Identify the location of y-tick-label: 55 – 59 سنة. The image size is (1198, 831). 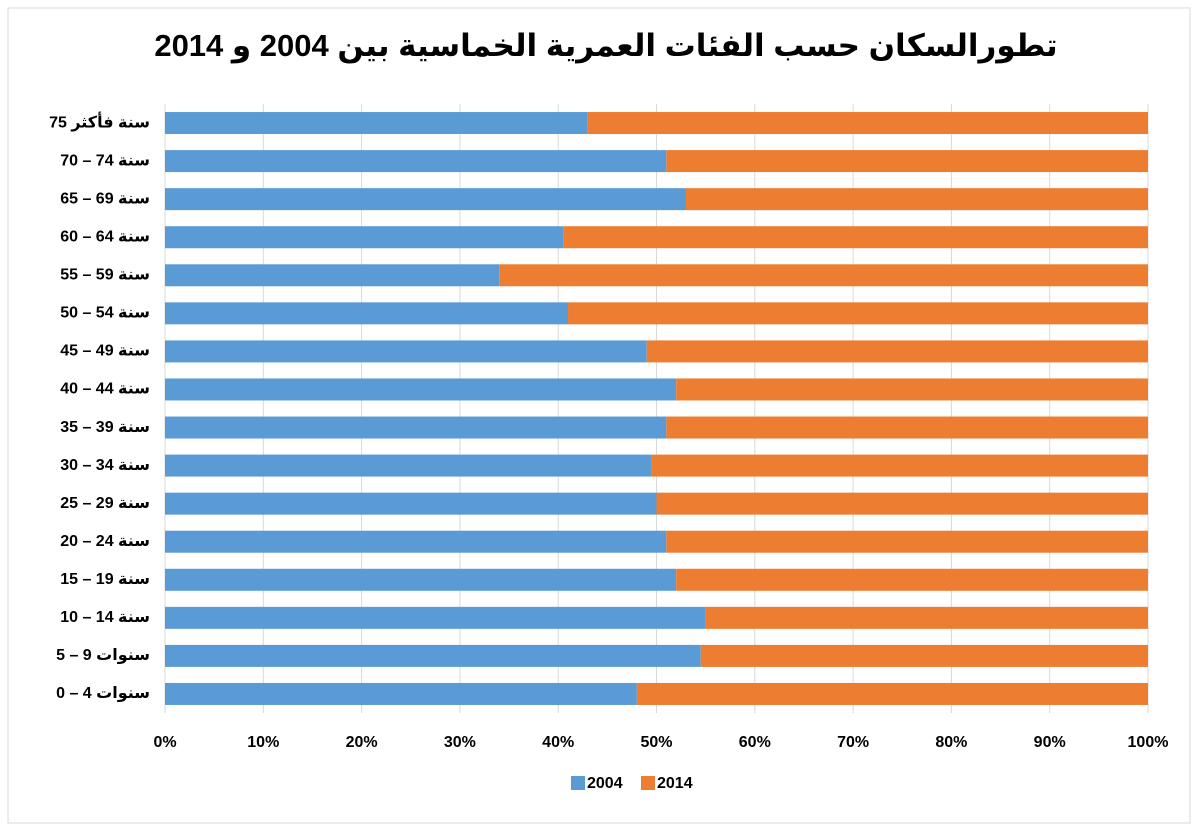
(105, 275).